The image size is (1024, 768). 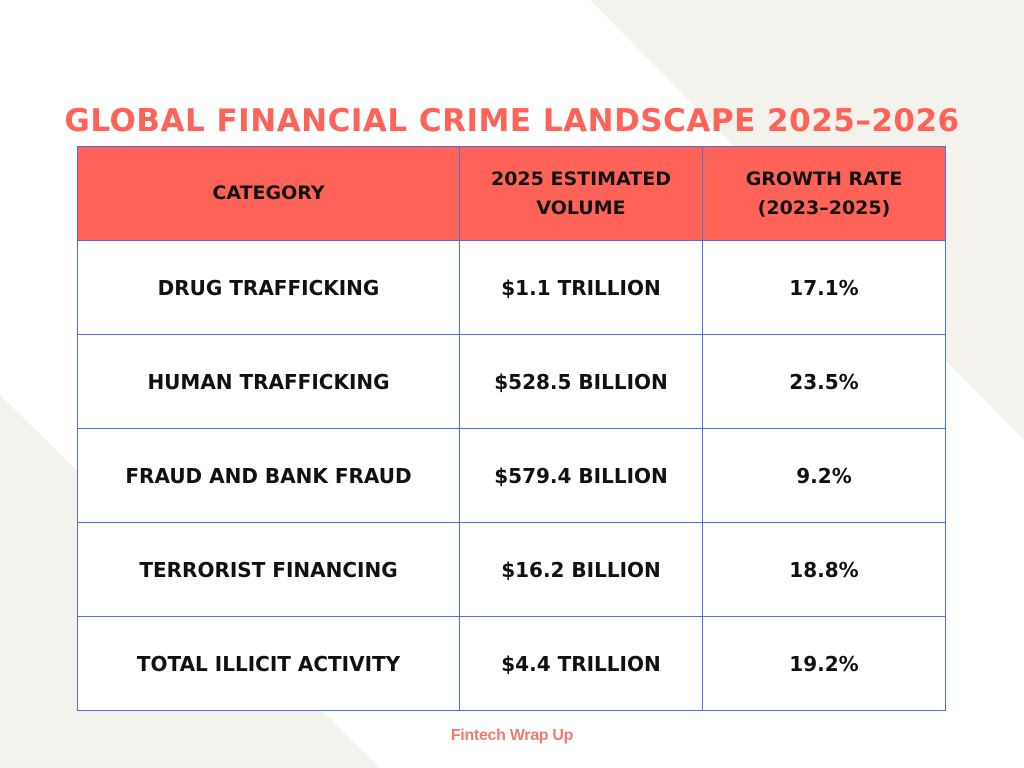 What do you see at coordinates (824, 381) in the screenshot?
I see `cell-growth: 23.5%` at bounding box center [824, 381].